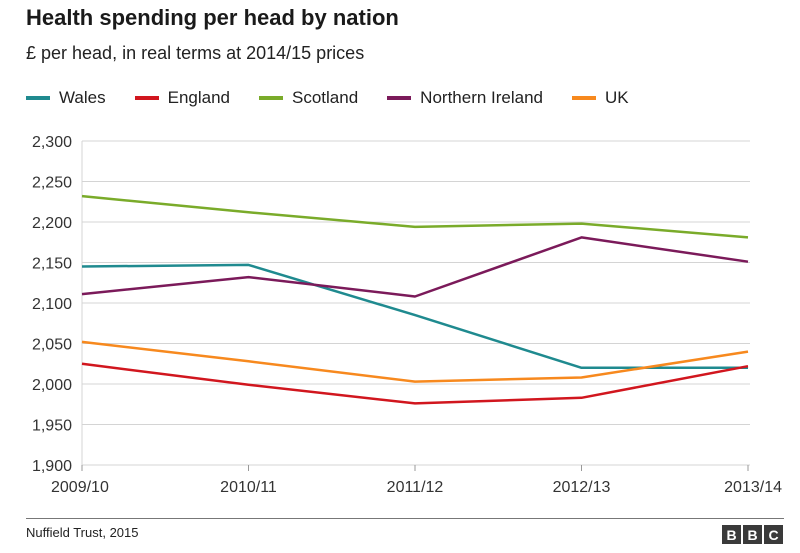 The width and height of the screenshot is (800, 553). I want to click on series-line-uk, so click(415, 361).